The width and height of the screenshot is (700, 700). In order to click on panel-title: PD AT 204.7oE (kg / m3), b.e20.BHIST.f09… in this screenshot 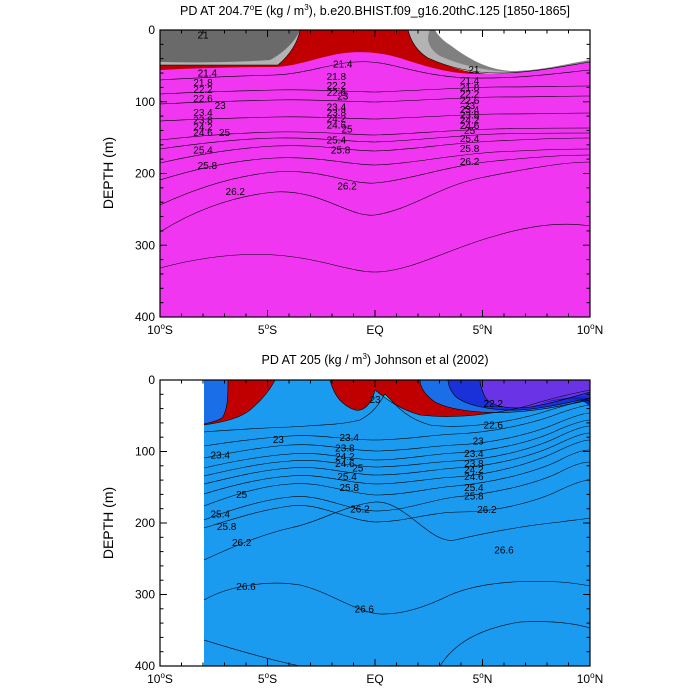, I will do `click(375, 10)`.